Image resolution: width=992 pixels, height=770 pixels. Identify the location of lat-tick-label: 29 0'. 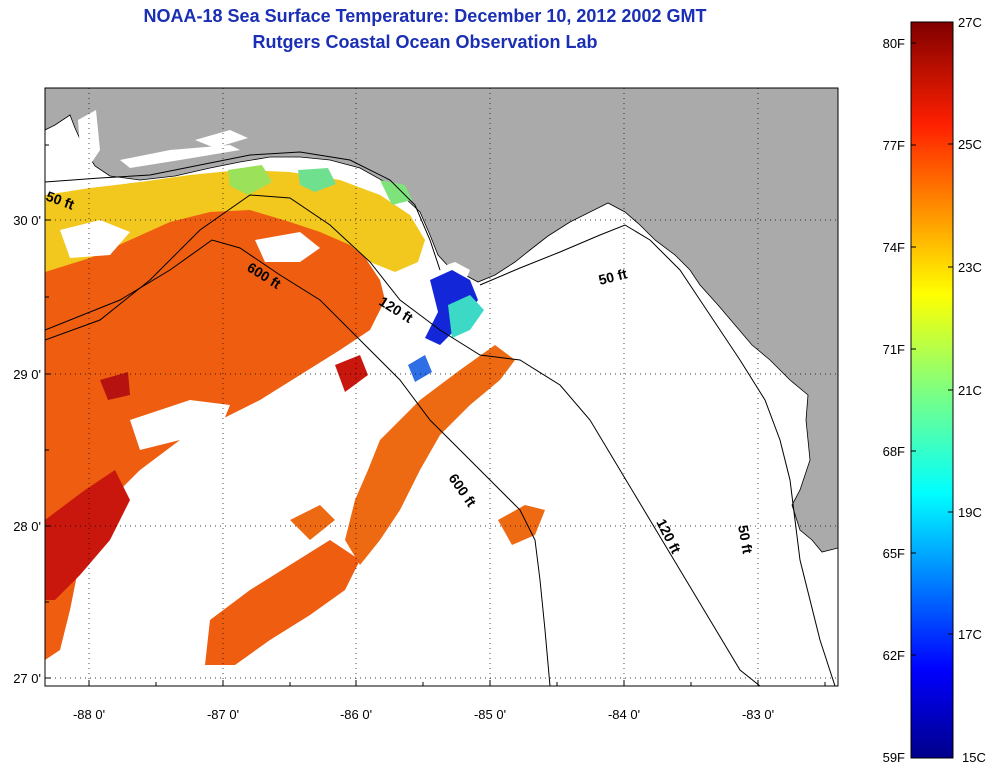
(27, 374).